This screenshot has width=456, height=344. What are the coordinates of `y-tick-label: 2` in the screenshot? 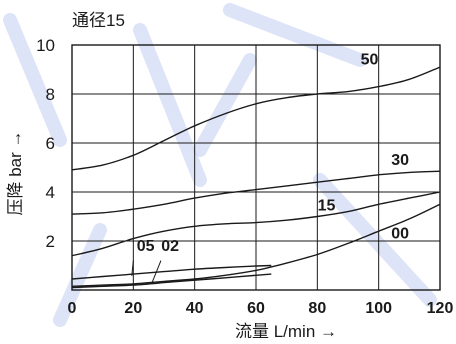 It's located at (50, 241).